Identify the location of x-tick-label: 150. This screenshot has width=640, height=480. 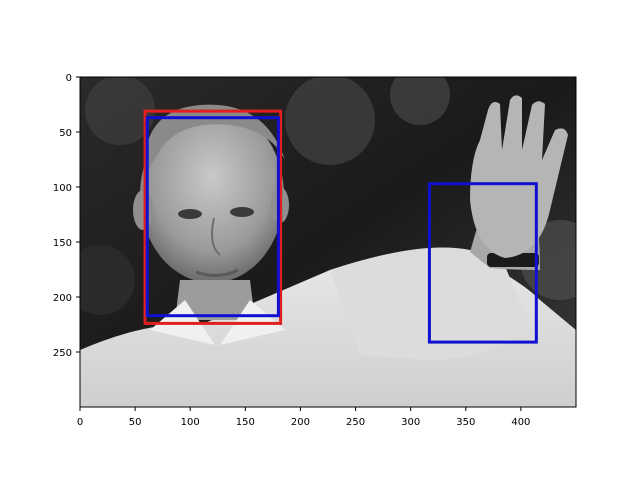
(245, 422).